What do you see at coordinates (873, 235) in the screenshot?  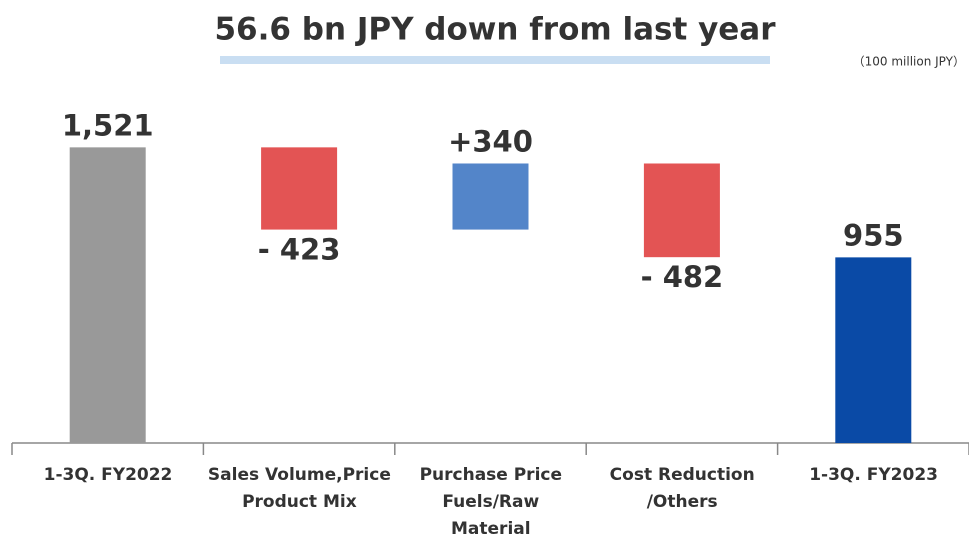 I see `value-label: 955` at bounding box center [873, 235].